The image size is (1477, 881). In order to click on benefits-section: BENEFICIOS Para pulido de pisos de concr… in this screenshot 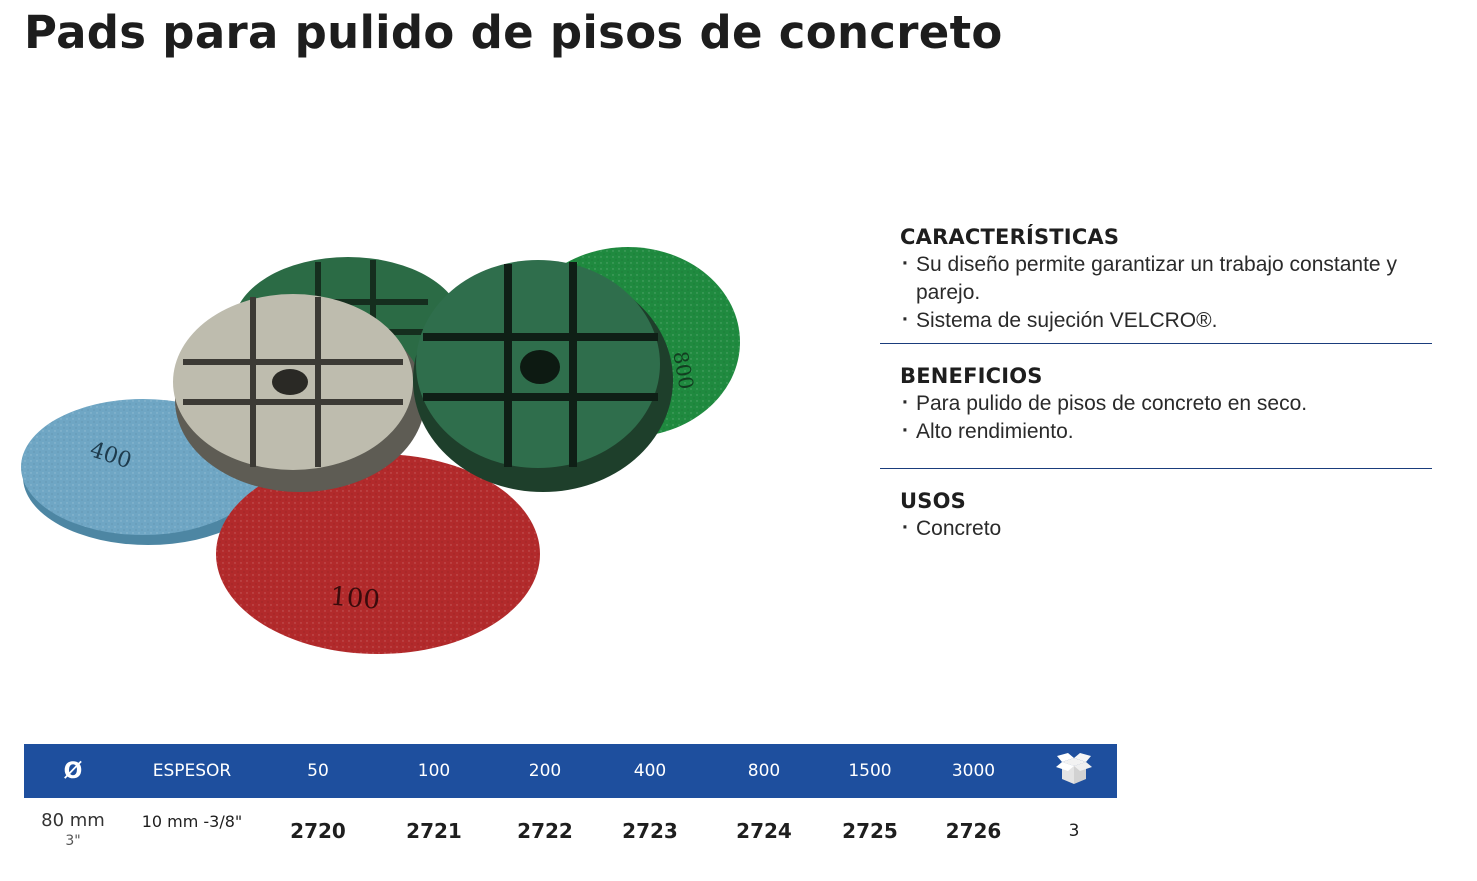, I will do `click(1156, 395)`.